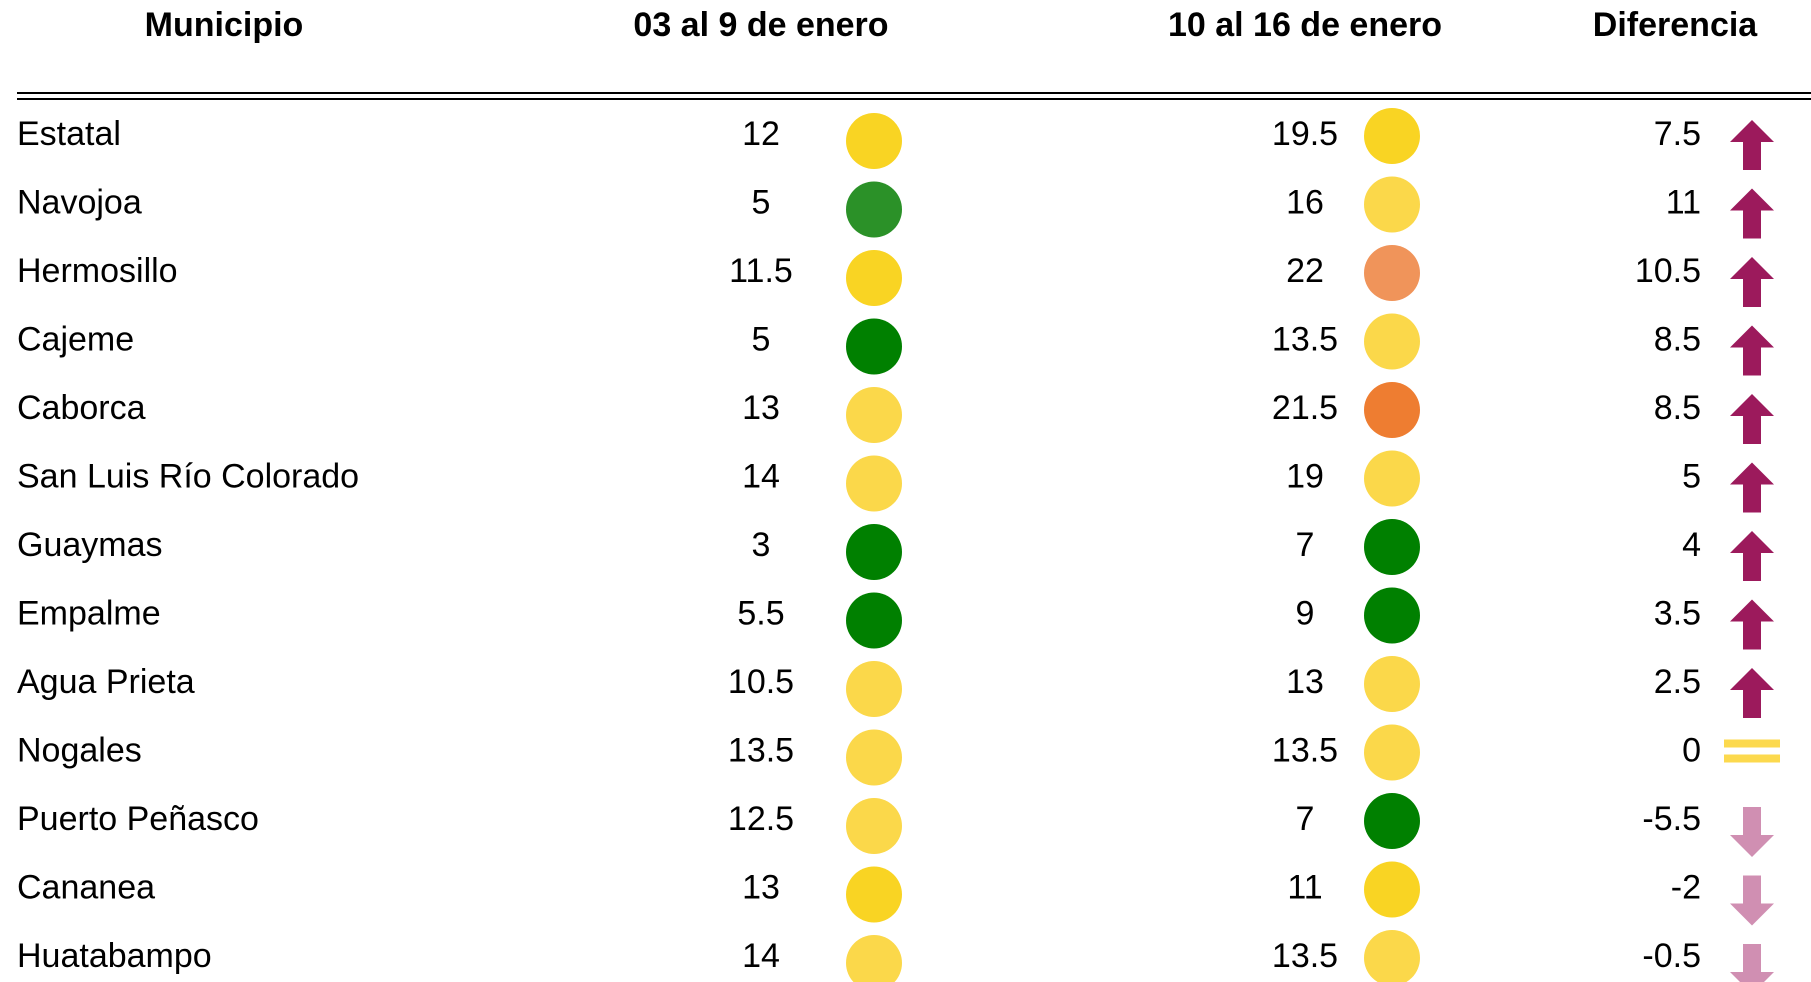 The height and width of the screenshot is (982, 1811). I want to click on municipio: Navojoa, so click(79, 202).